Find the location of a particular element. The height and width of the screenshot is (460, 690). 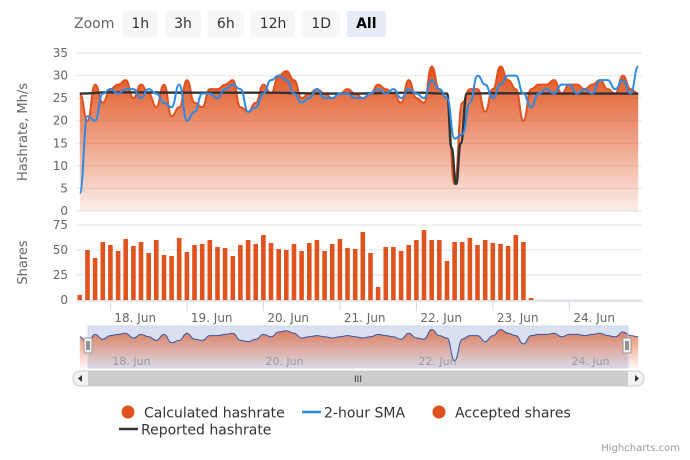

navigator-handle-right is located at coordinates (627, 345).